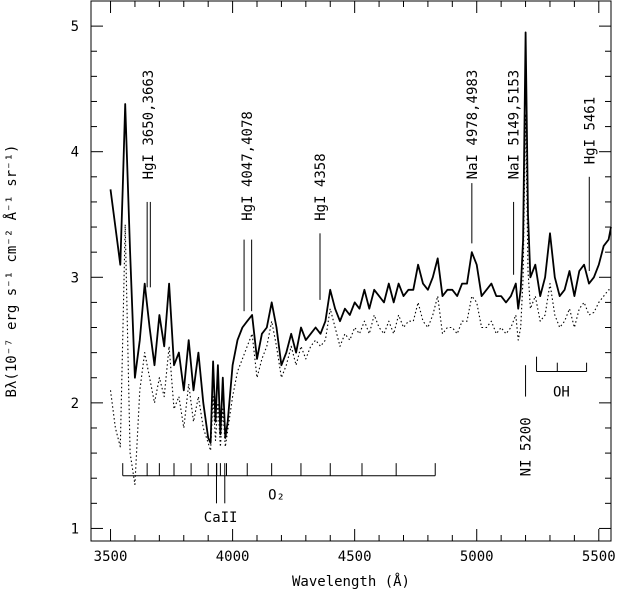 The height and width of the screenshot is (595, 622). I want to click on x-axis-label: Wavelength (Å), so click(351, 581).